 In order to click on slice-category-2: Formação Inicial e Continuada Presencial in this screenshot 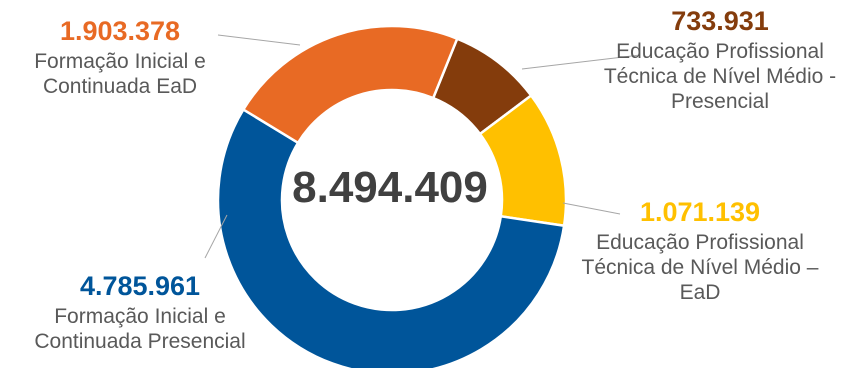, I will do `click(140, 328)`.